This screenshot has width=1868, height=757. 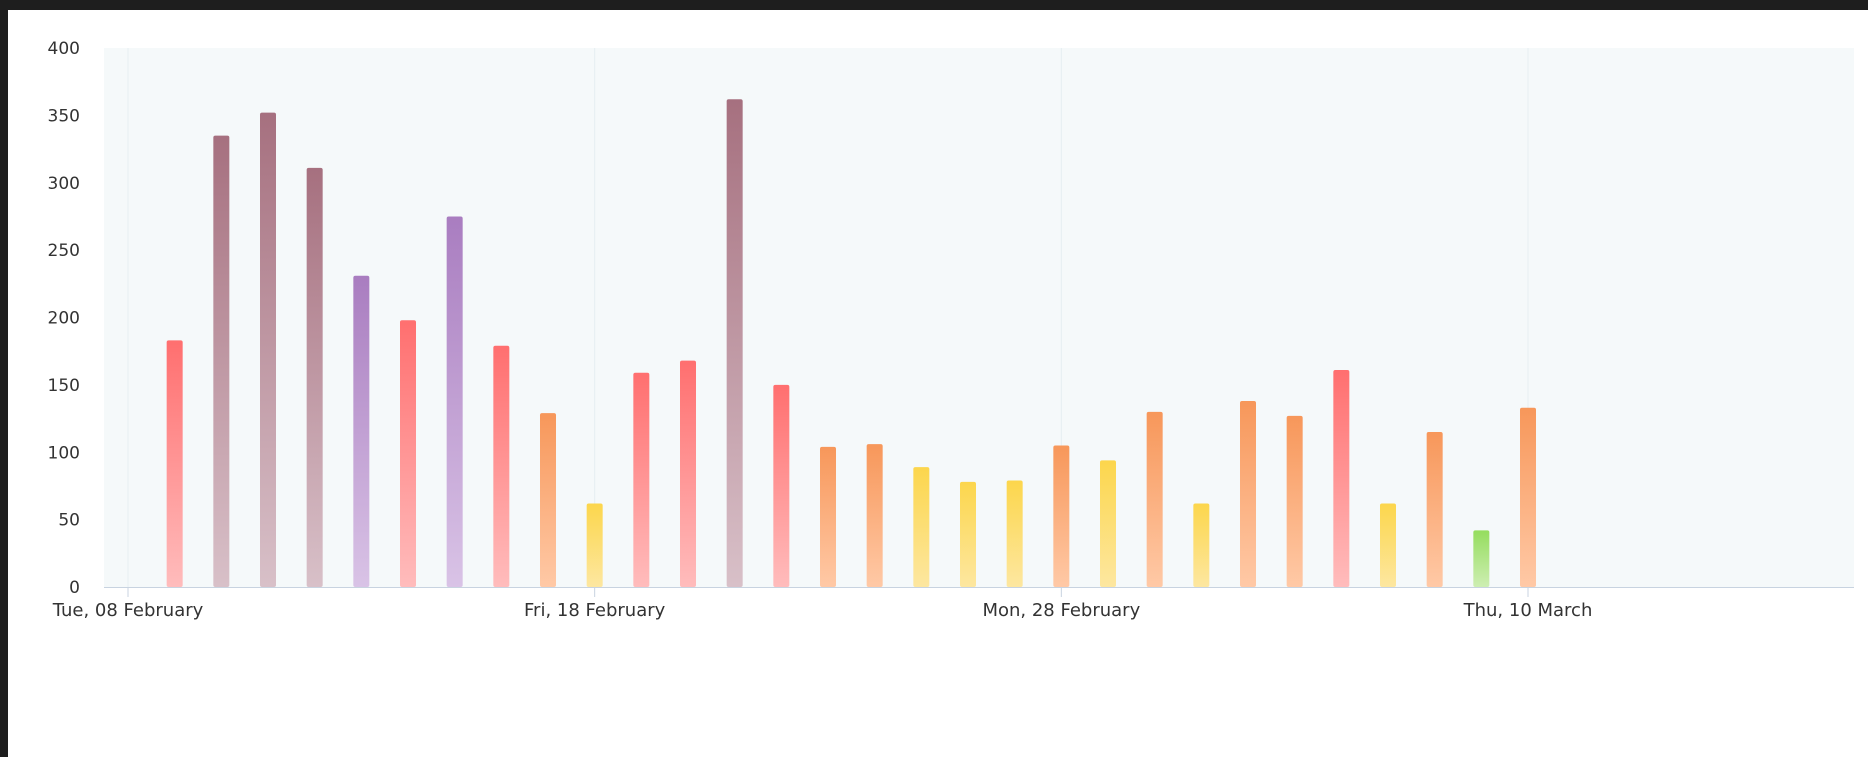 I want to click on y-tick-label: 50, so click(x=69, y=521).